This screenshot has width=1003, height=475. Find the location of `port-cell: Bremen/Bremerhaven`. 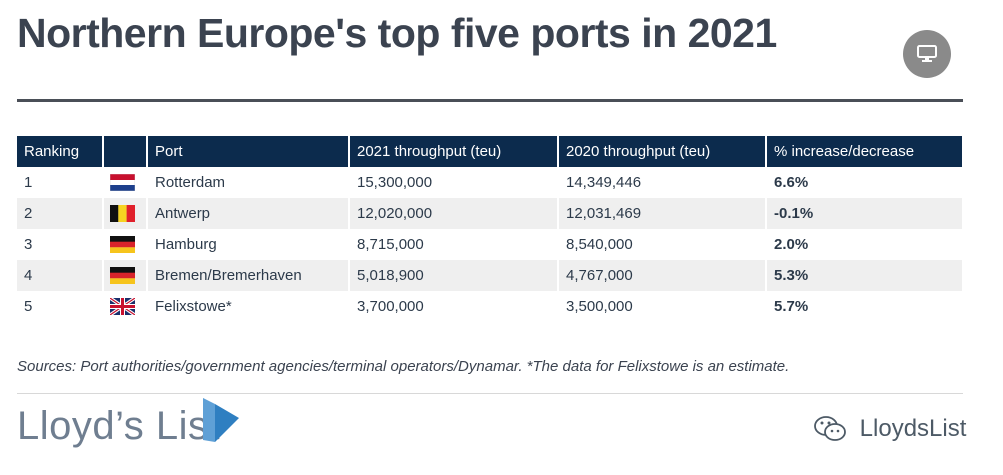

port-cell: Bremen/Bremerhaven is located at coordinates (248, 275).